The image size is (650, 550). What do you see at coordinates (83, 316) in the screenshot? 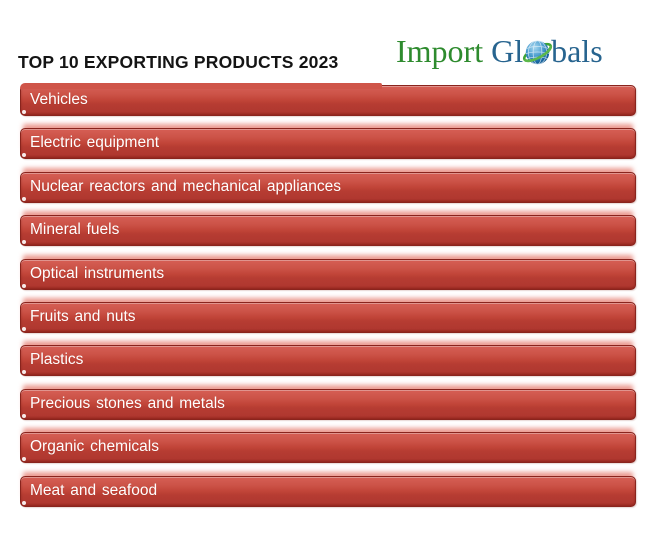
I see `list-item-label: Fruits and nuts` at bounding box center [83, 316].